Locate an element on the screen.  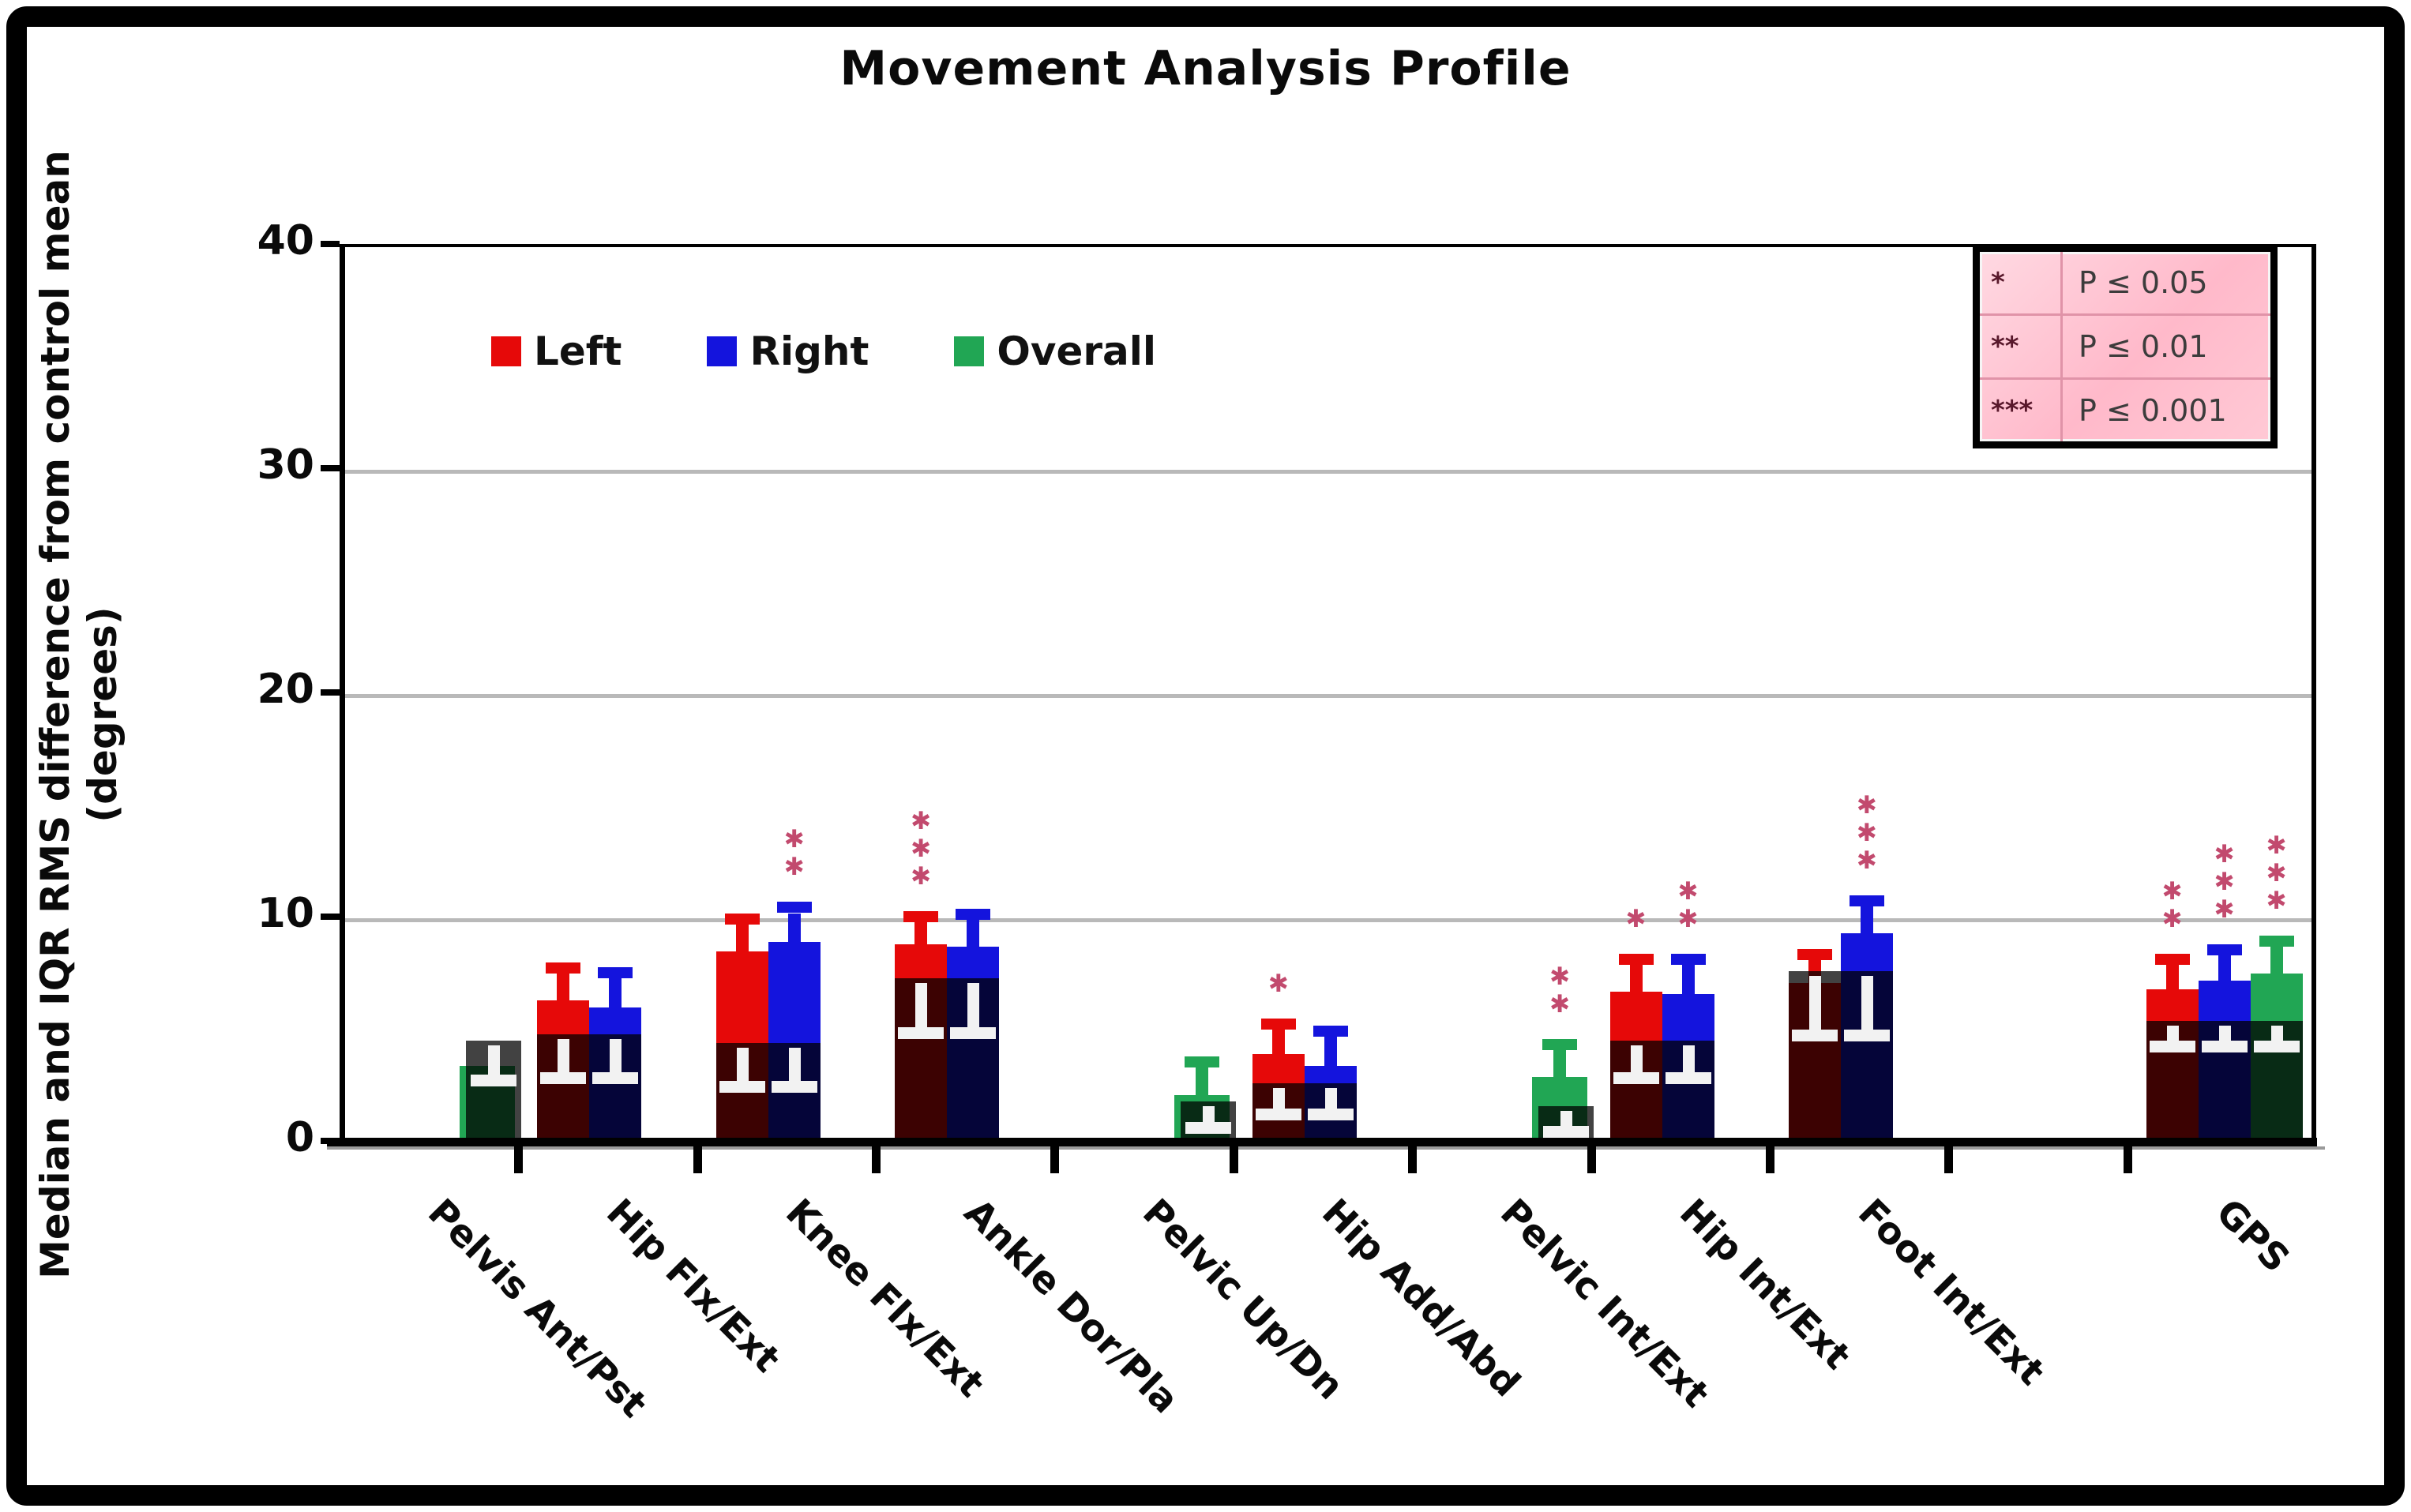
legend-item: Left is located at coordinates (556, 351).